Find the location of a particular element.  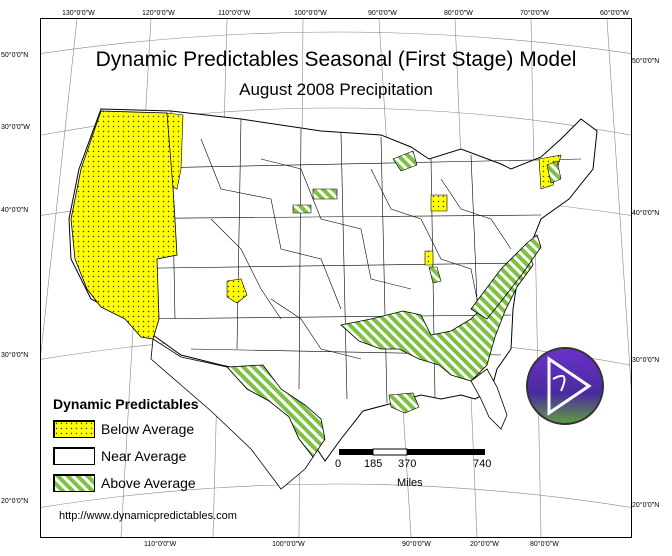

legend-label-near: Near Average is located at coordinates (144, 456).